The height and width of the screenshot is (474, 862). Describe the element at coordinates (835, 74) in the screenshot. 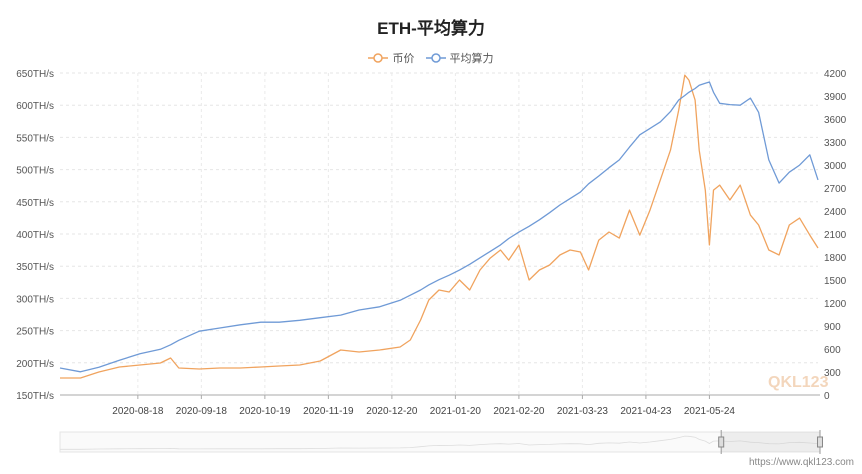

I see `y-right-tick-label: 4200` at that location.